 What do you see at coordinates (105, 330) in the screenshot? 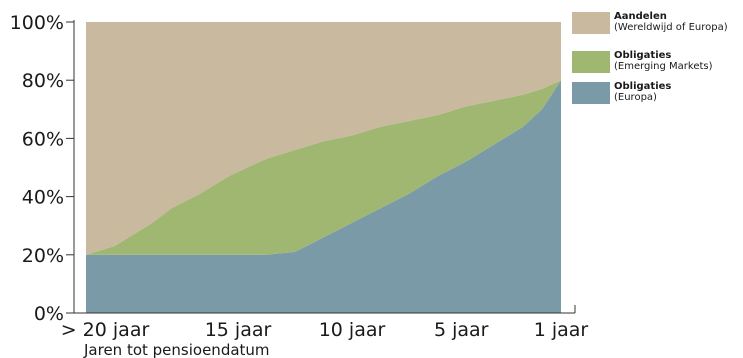
I see `x-tick-label: > 20 jaar` at bounding box center [105, 330].